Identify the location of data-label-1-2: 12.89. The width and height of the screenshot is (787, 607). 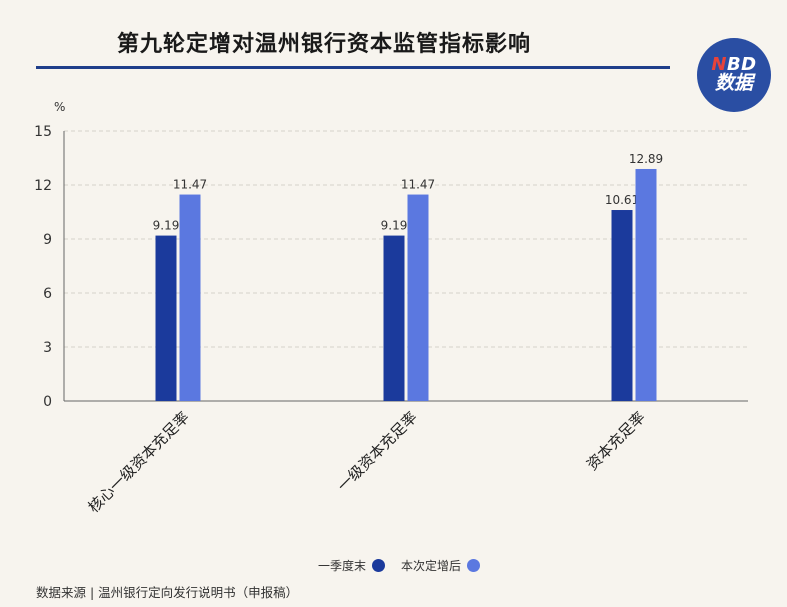
(646, 159).